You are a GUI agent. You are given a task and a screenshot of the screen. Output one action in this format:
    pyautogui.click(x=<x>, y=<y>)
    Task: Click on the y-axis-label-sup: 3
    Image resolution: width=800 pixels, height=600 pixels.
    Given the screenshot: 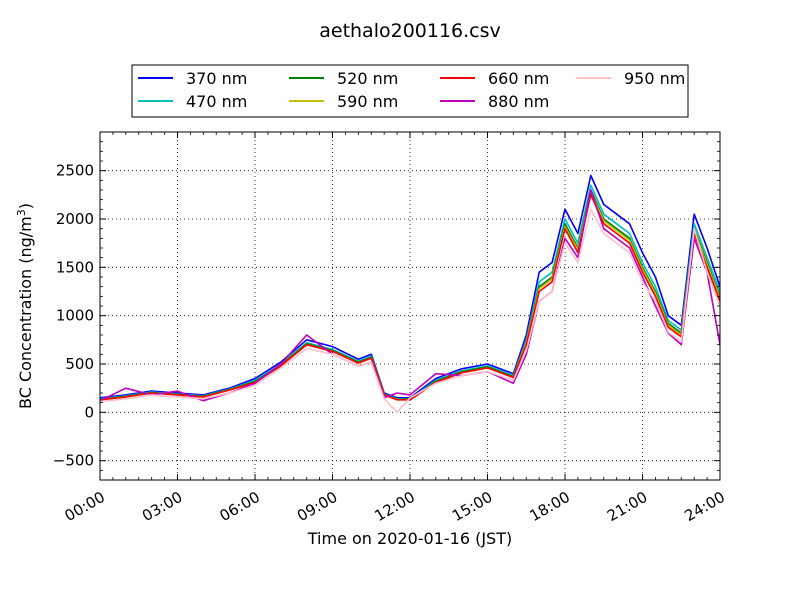 What is the action you would take?
    pyautogui.click(x=21, y=212)
    